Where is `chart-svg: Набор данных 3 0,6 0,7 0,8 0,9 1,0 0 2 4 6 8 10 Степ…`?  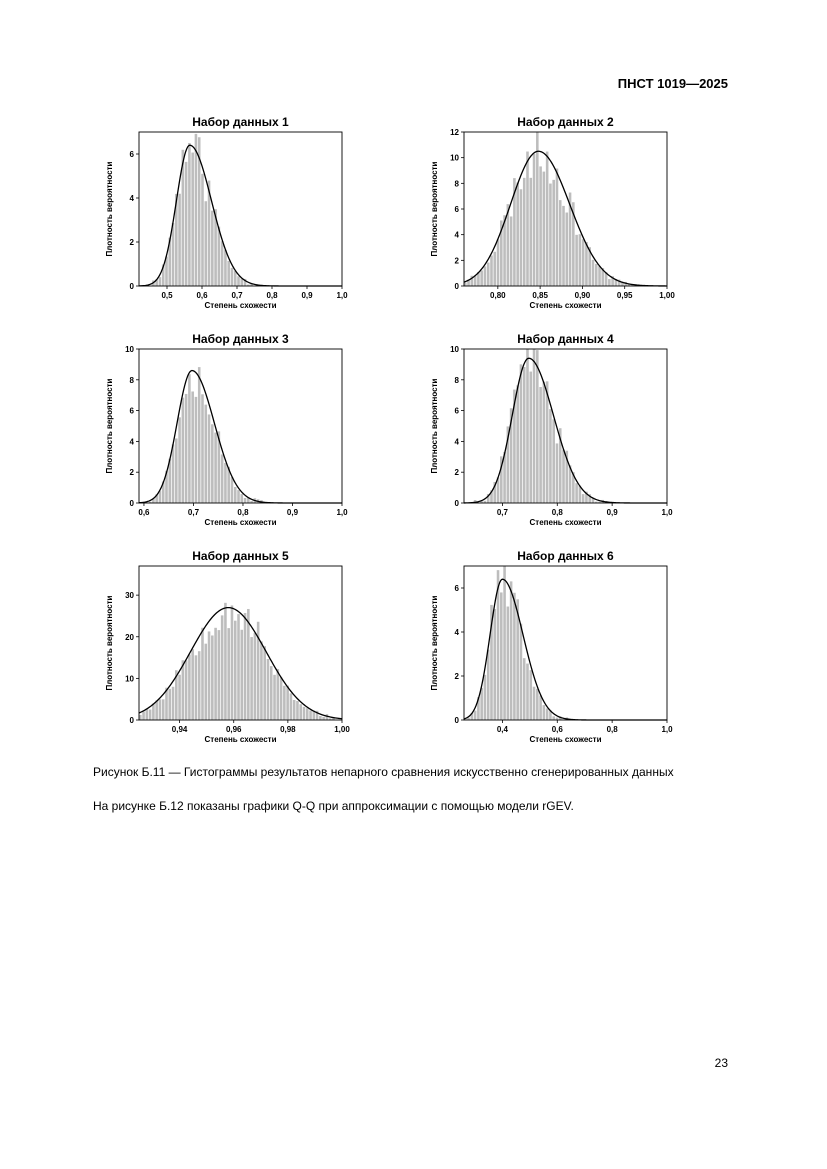
chart-svg: Набор данных 3 0,6 0,7 0,8 0,9 1,0 0 2 4 6 8 10 Степ… is located at coordinates (226, 429).